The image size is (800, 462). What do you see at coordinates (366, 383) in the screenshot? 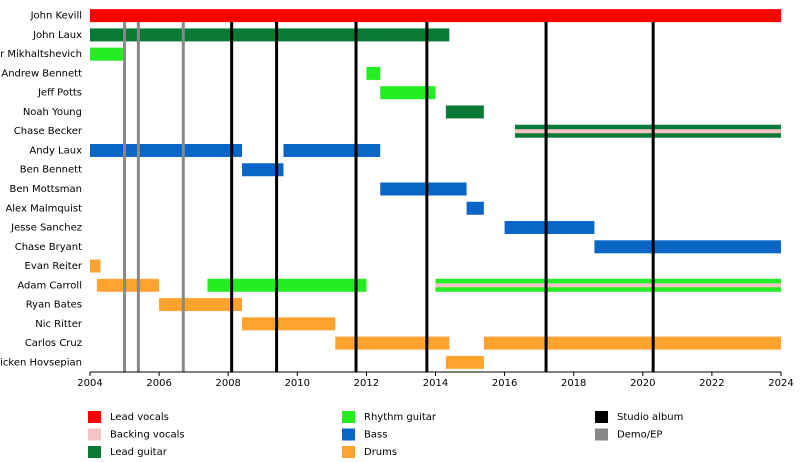
I see `x-tick-label: 2012` at bounding box center [366, 383].